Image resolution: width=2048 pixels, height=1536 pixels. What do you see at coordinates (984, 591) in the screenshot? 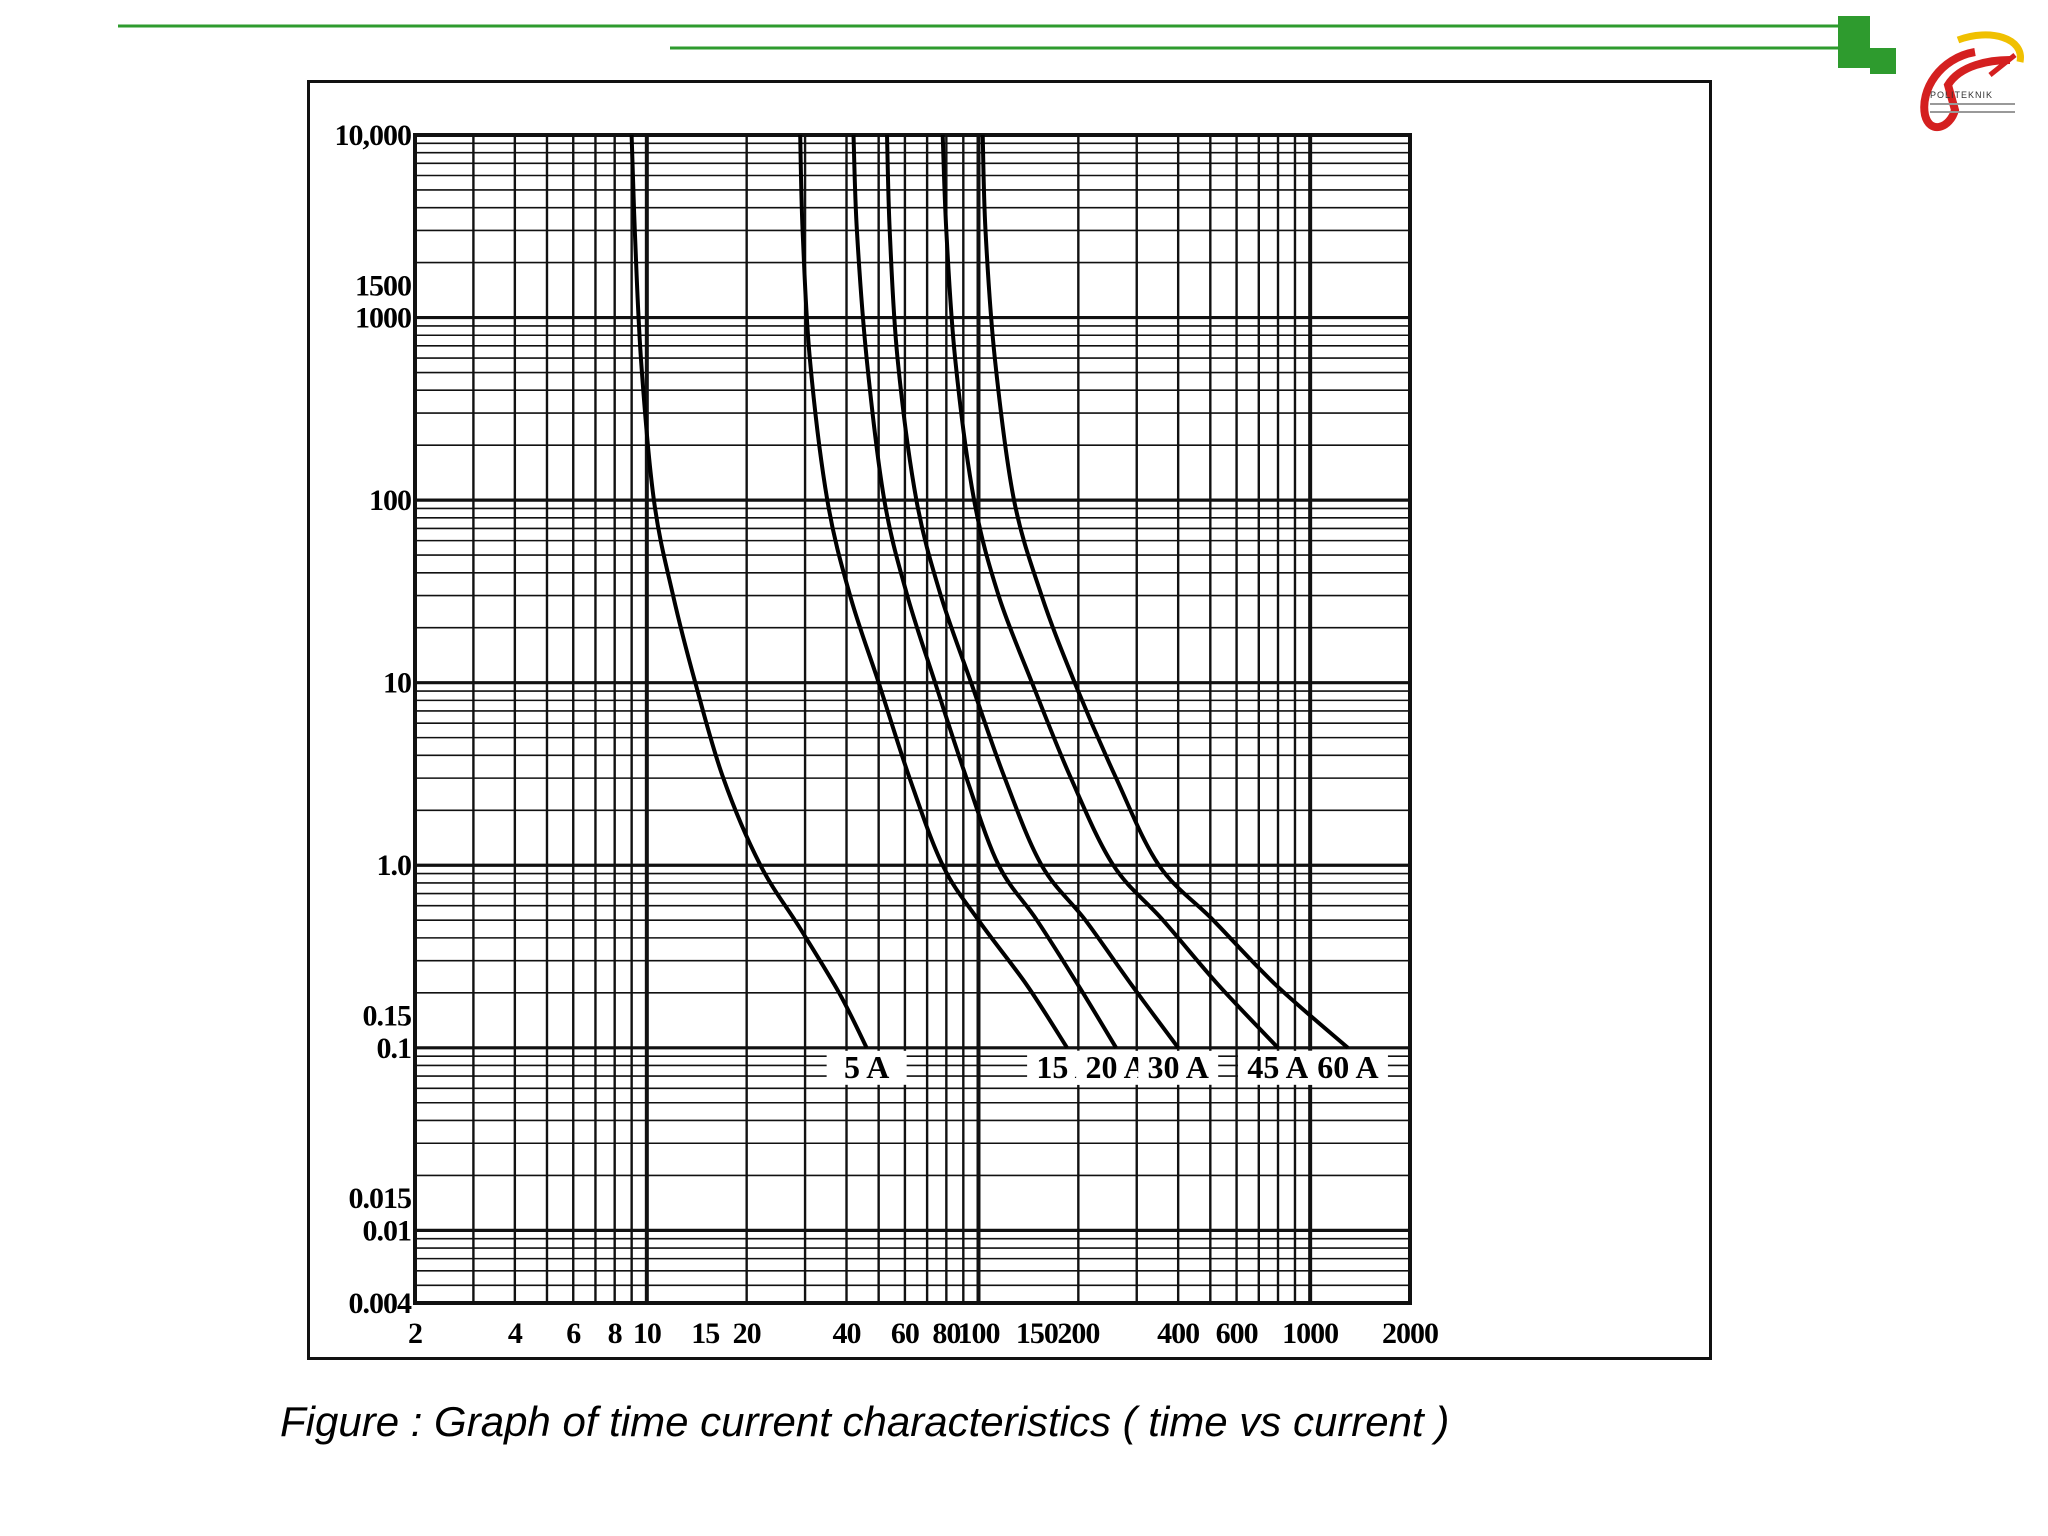
I see `curve-20a` at bounding box center [984, 591].